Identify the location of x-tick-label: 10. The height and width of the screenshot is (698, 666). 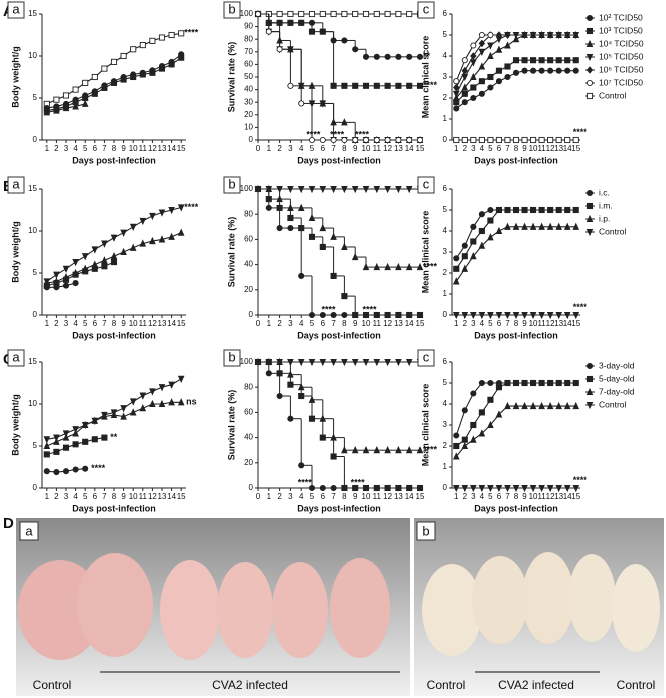
(533, 323).